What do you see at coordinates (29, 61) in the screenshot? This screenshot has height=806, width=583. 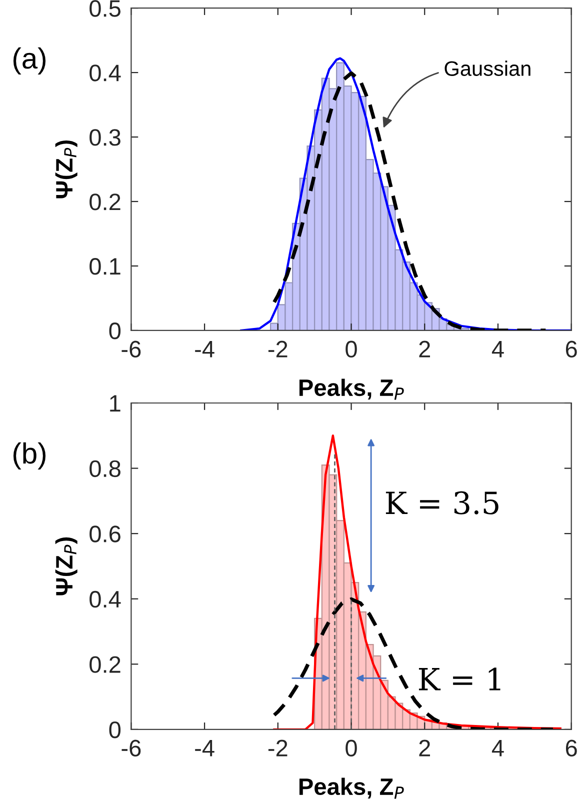 I see `text: (a)` at bounding box center [29, 61].